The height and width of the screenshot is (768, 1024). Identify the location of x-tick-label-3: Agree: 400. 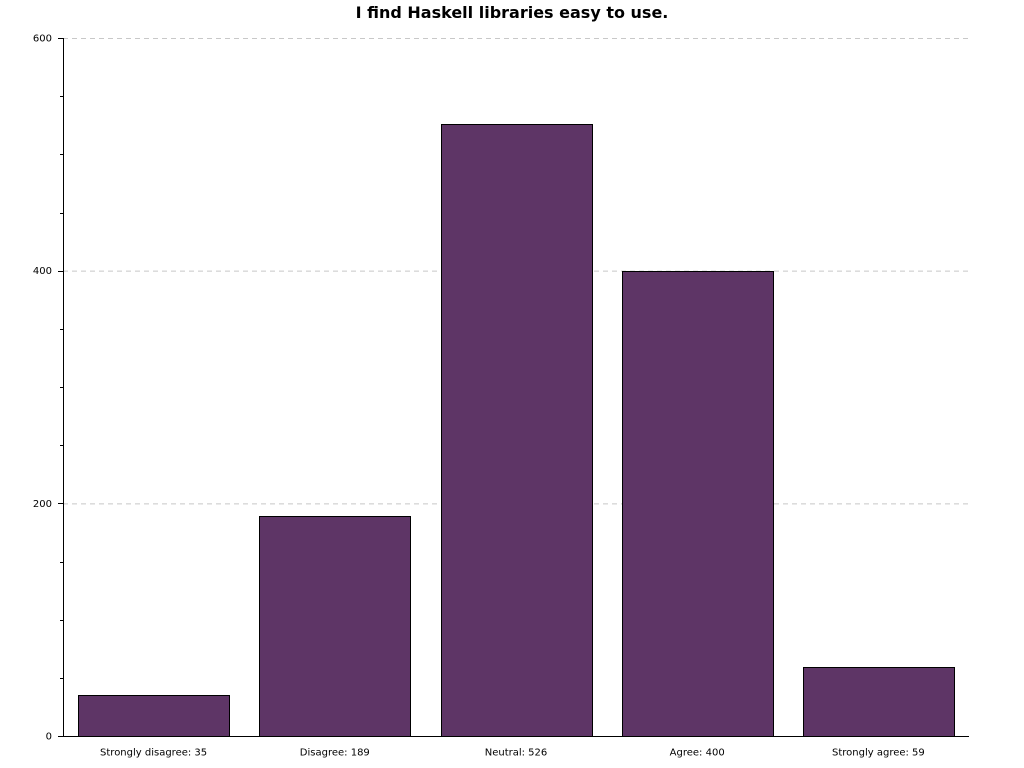
(697, 753).